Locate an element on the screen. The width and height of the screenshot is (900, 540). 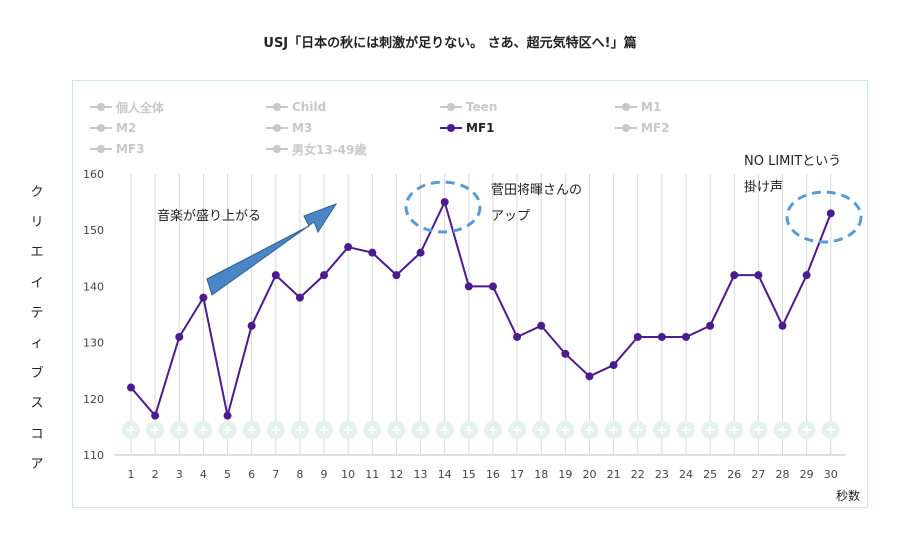
highlight-ellipse-end is located at coordinates (824, 217).